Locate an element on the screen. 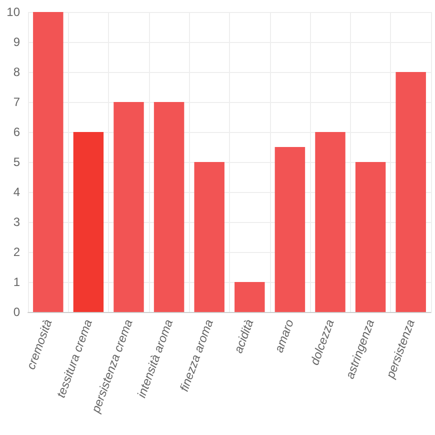 This screenshot has width=435, height=435. y-tick-label: 0 is located at coordinates (16, 312).